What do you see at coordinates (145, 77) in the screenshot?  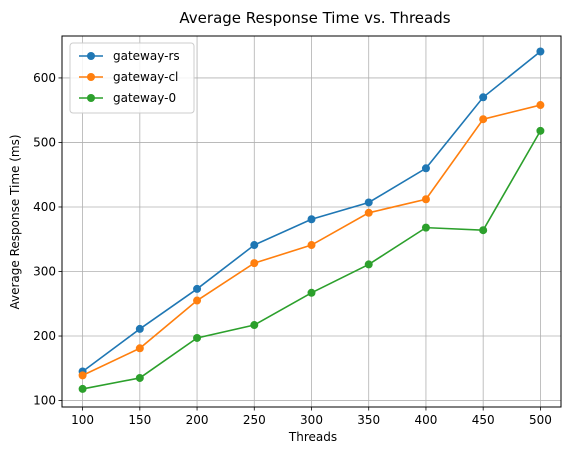 I see `legend-label: gateway-cl` at bounding box center [145, 77].